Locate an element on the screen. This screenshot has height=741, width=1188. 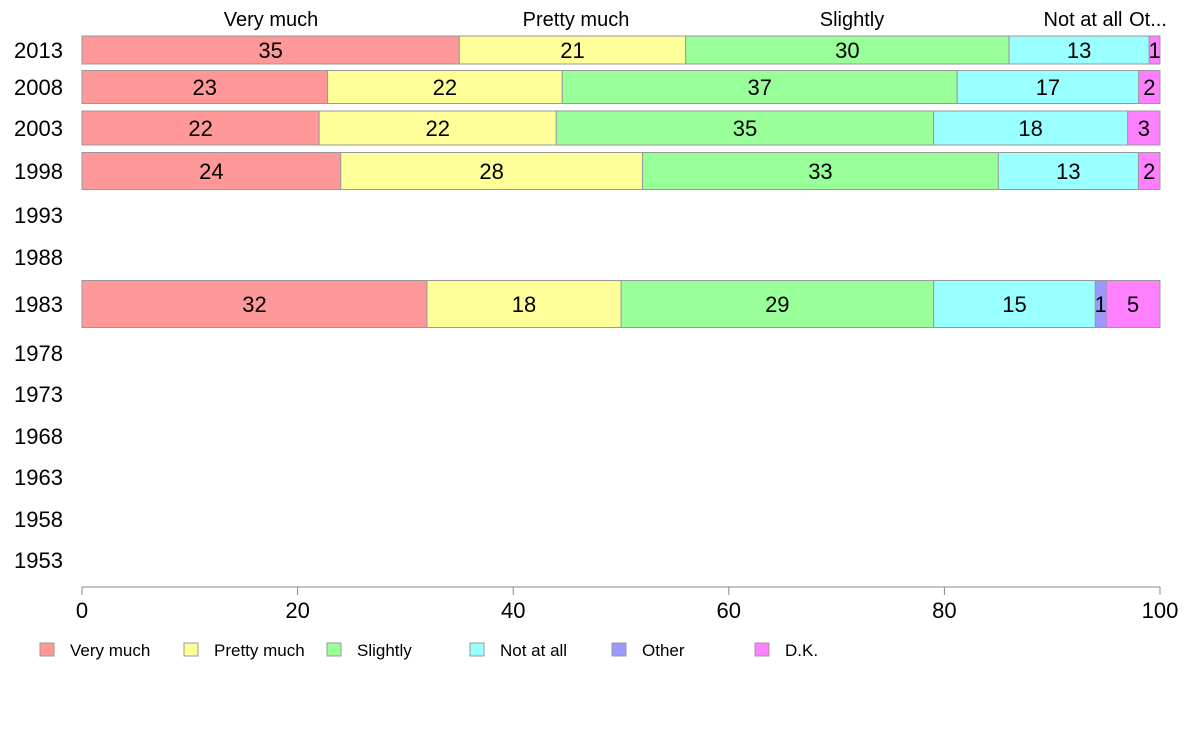
data-label: 24 is located at coordinates (211, 171).